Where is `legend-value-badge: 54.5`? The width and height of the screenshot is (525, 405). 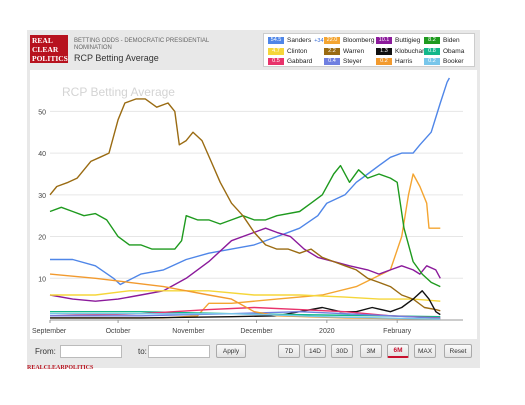 legend-value-badge: 54.5 is located at coordinates (276, 40).